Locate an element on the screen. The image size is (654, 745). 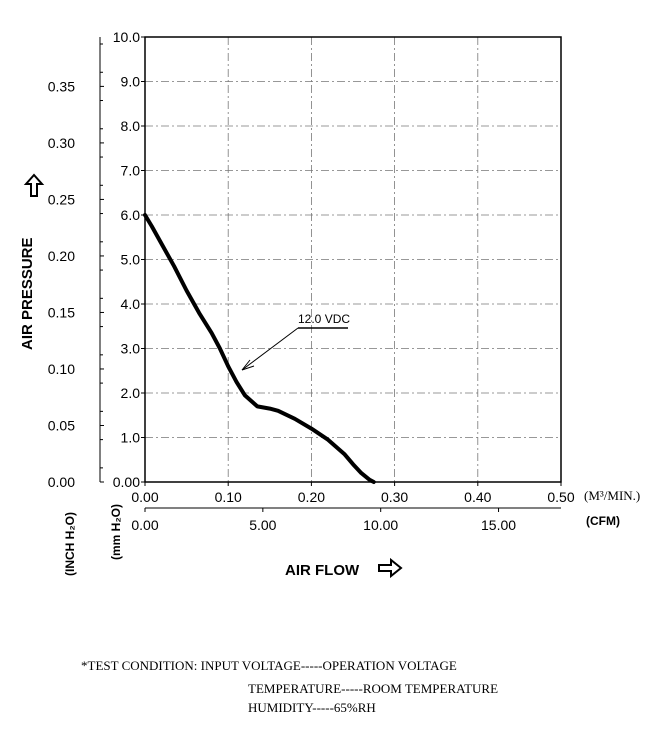
y-primary-tick-label: 5.0 is located at coordinates (131, 260).